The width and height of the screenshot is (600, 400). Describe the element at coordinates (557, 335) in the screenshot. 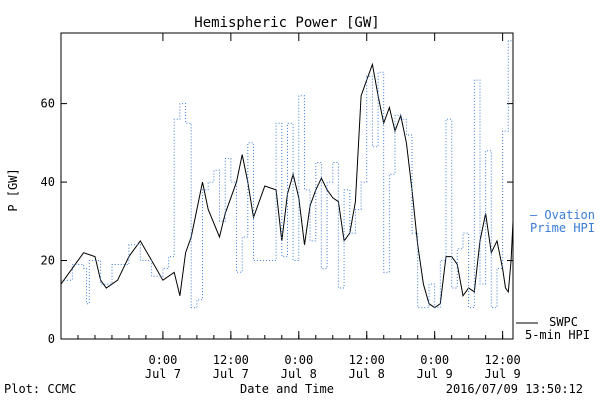

I see `legend-swpc-line2: 5-min HPI` at that location.